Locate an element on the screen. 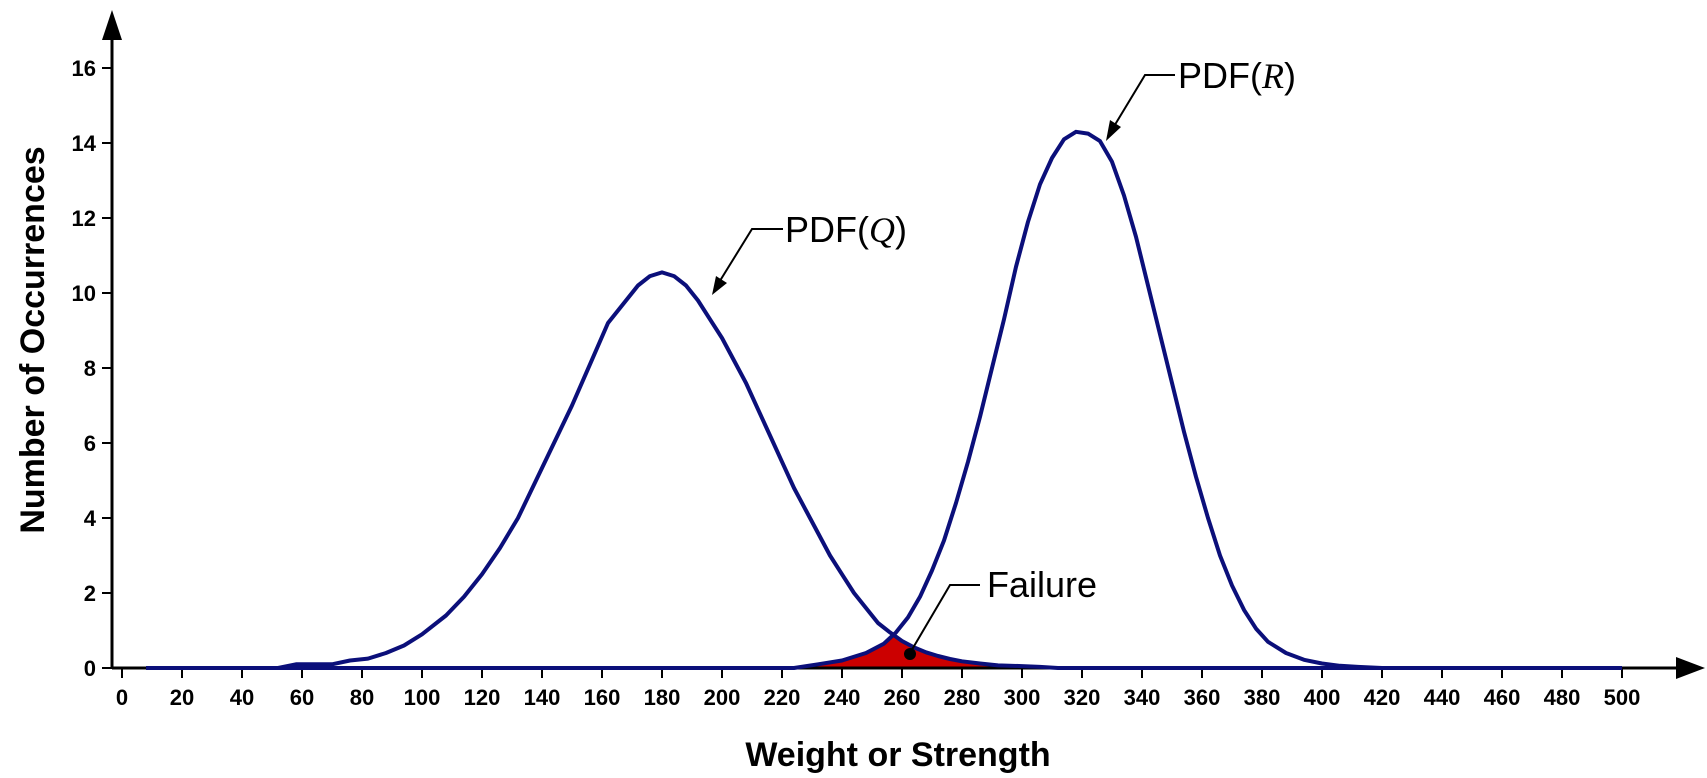 The height and width of the screenshot is (778, 1707). x-tick-label: 460 is located at coordinates (1502, 697).